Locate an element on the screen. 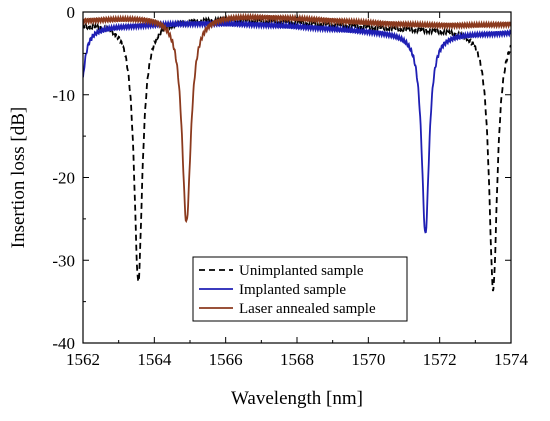 This screenshot has width=550, height=421. legend-label-unimplanted: Unimplanted sample is located at coordinates (301, 271).